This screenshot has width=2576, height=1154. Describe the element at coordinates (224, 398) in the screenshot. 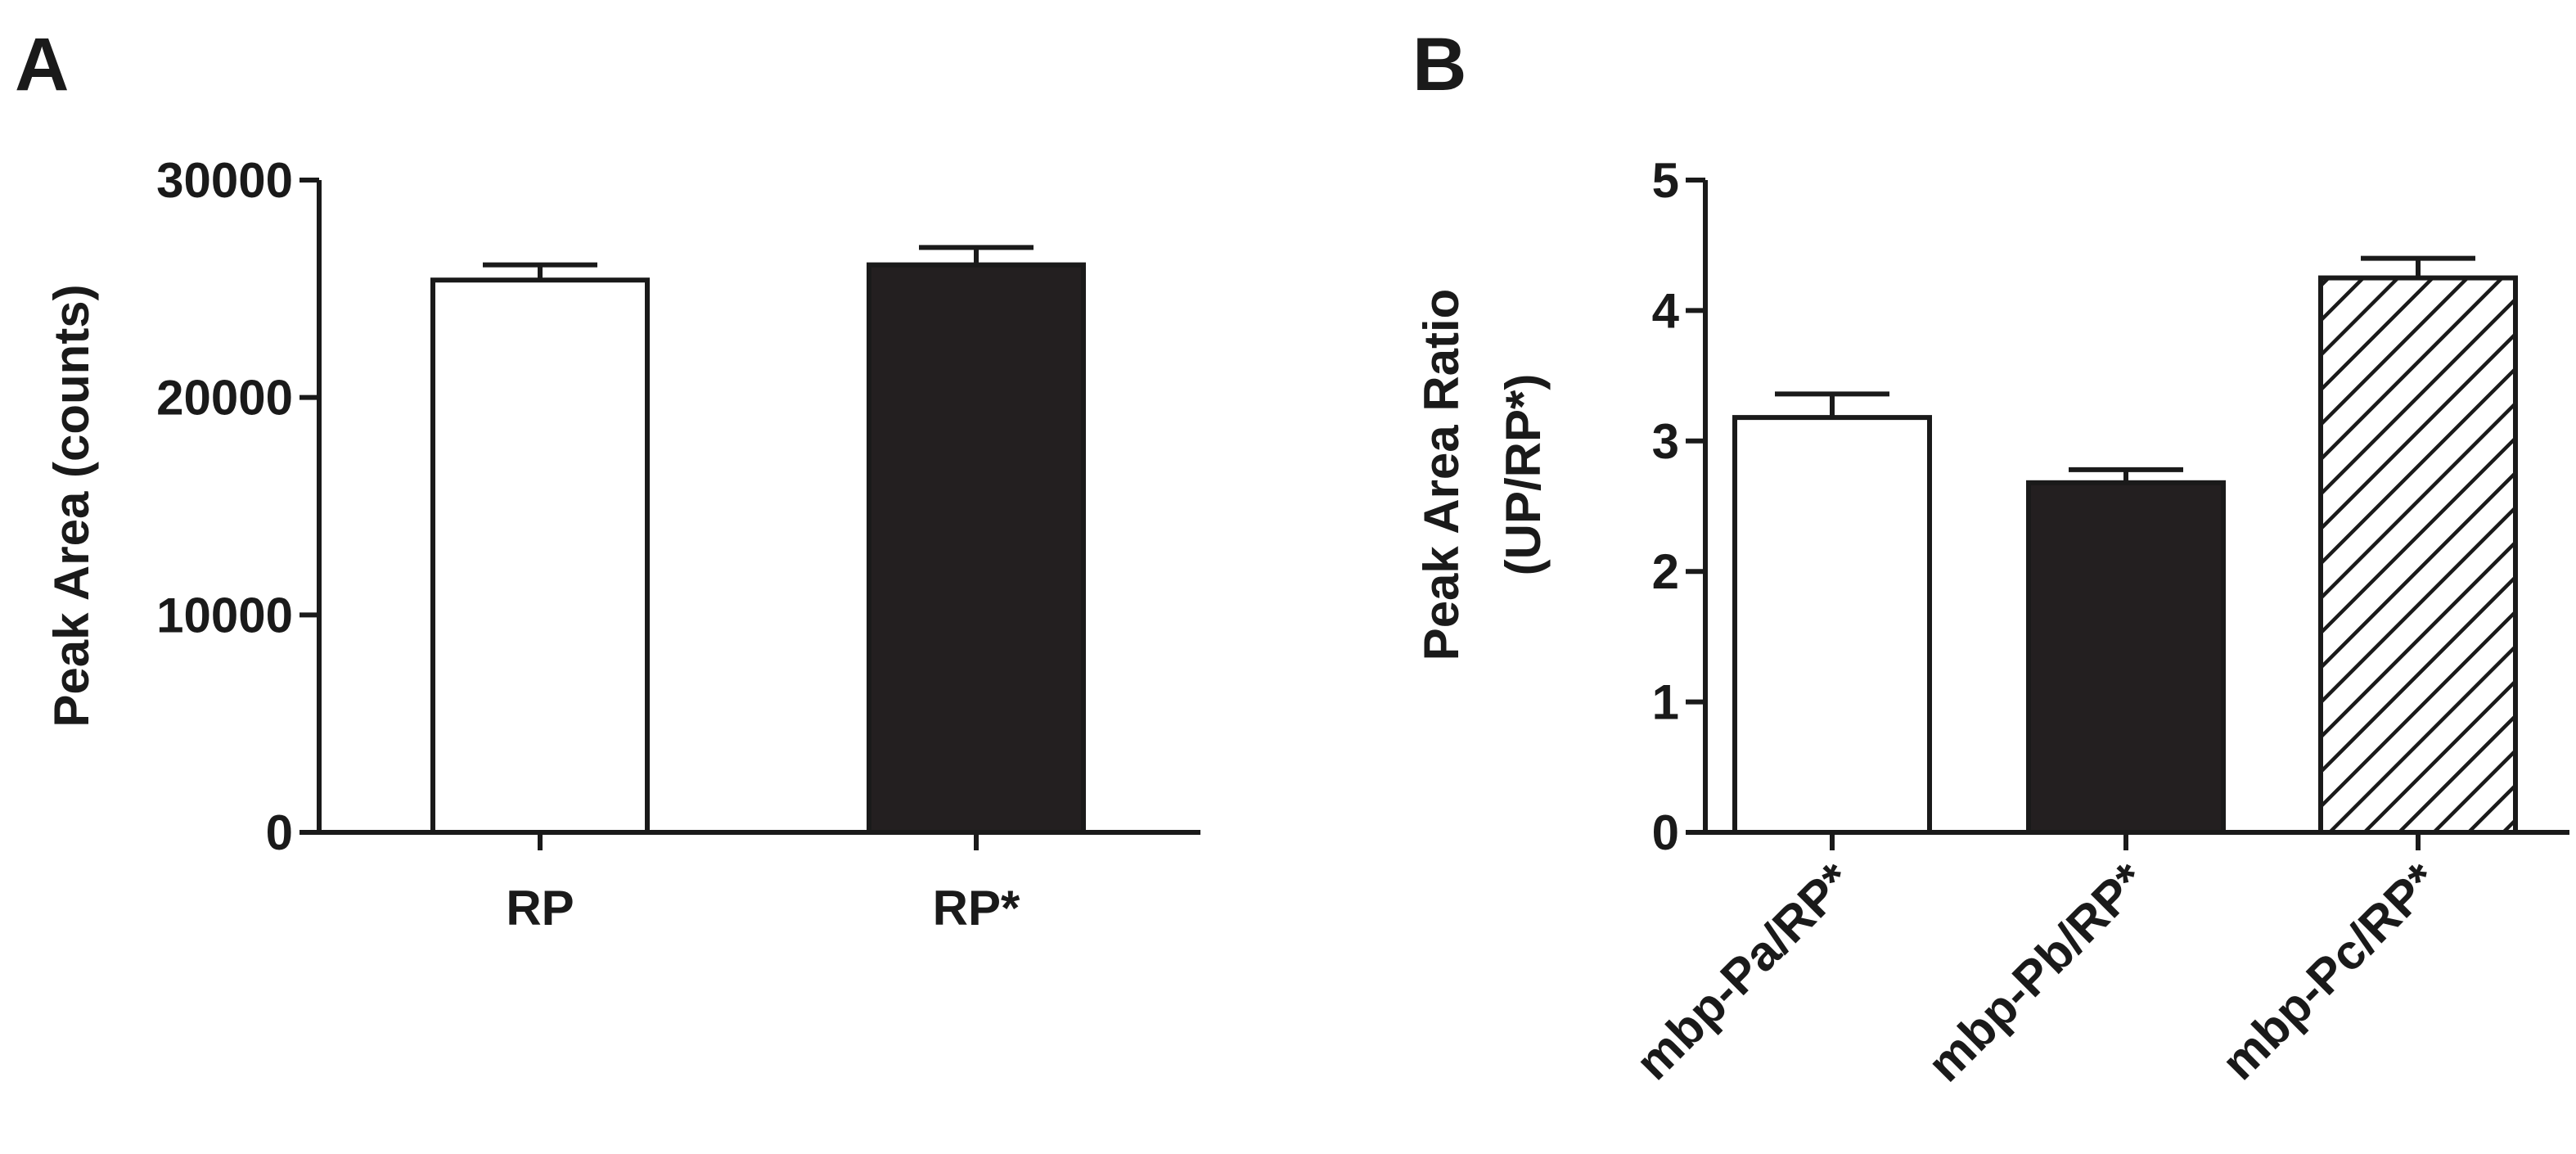

I see `y-tick-label-a: 20000` at that location.